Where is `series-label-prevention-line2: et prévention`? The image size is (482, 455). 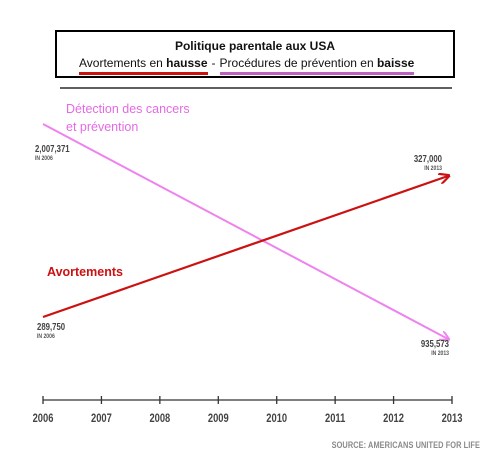
series-label-prevention-line2: et prévention is located at coordinates (102, 127).